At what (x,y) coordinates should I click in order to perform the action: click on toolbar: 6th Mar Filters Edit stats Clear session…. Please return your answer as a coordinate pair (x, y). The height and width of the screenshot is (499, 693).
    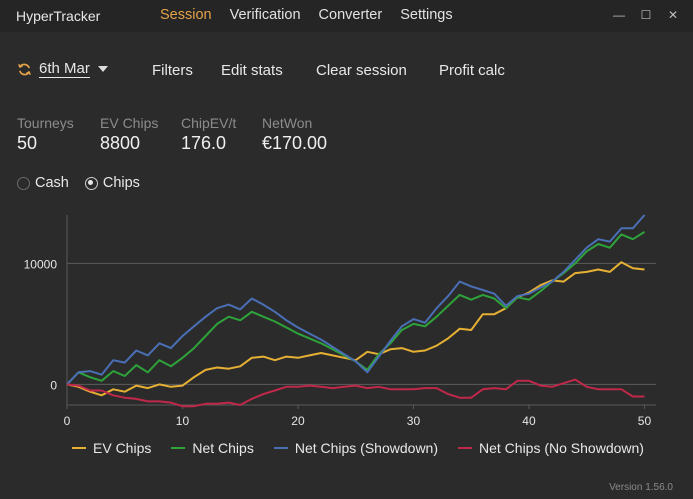
    Looking at the image, I should click on (346, 72).